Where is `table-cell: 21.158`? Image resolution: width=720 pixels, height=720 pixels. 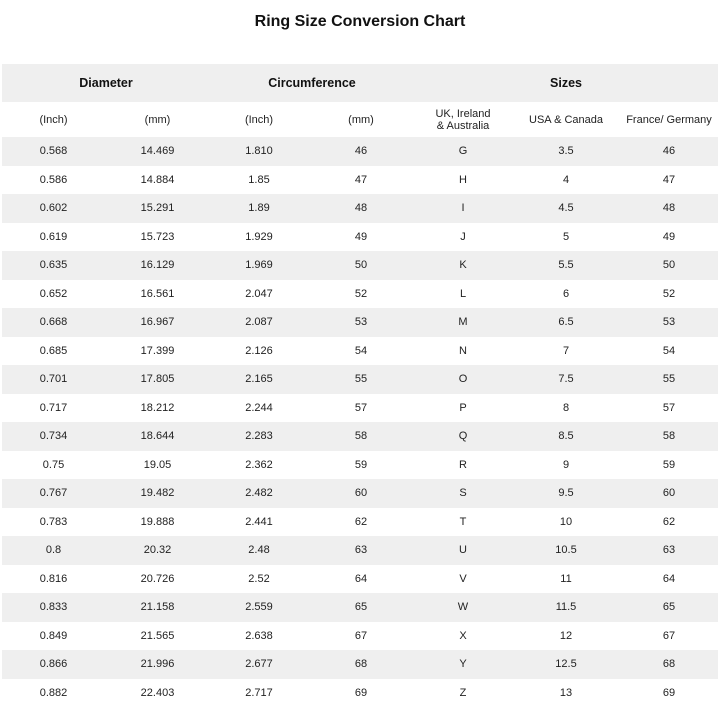 table-cell: 21.158 is located at coordinates (157, 607).